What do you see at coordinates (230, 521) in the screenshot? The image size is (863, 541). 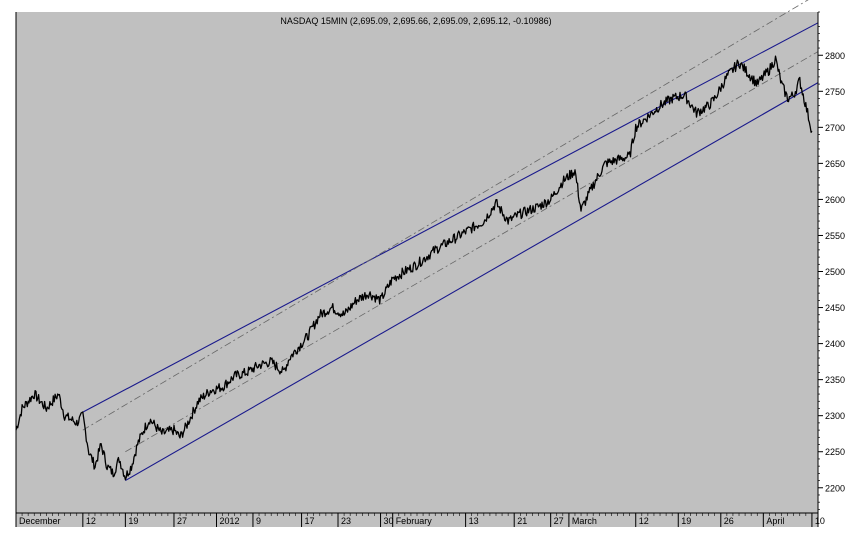 I see `x-tick-label: 2012` at bounding box center [230, 521].